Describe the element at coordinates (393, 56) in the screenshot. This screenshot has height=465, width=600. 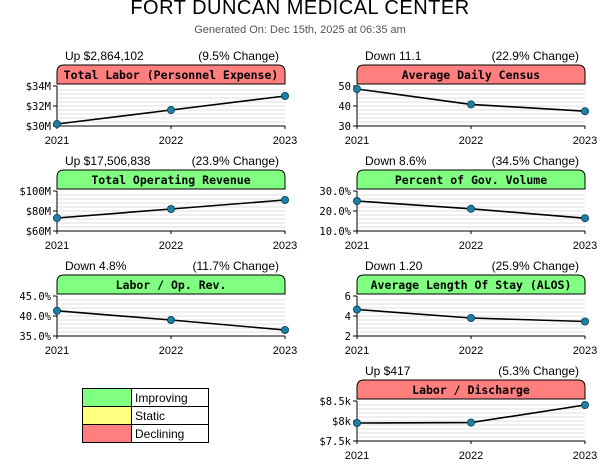
I see `change-value: Down 11.1` at that location.